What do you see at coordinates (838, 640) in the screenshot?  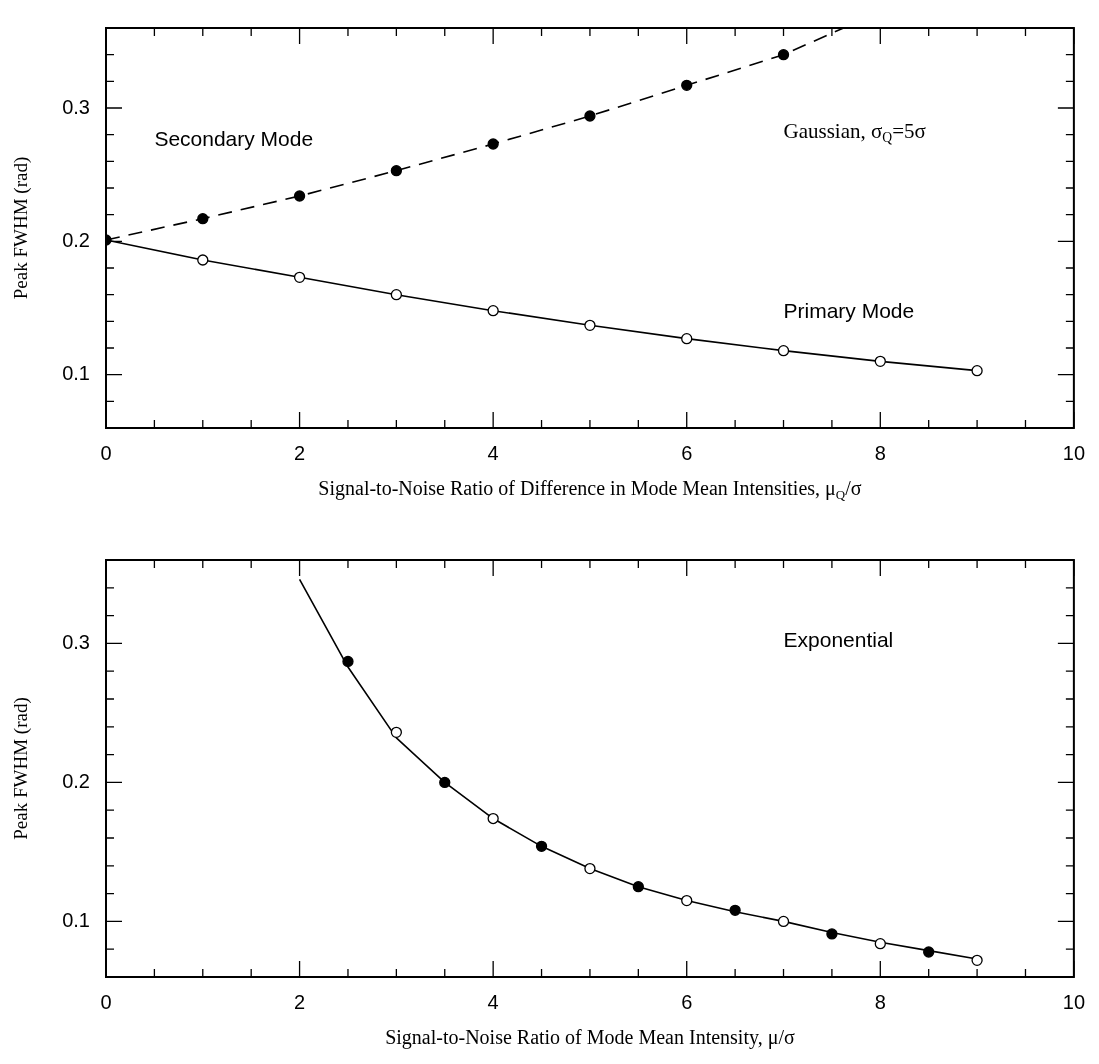 I see `annotation: Exponential` at bounding box center [838, 640].